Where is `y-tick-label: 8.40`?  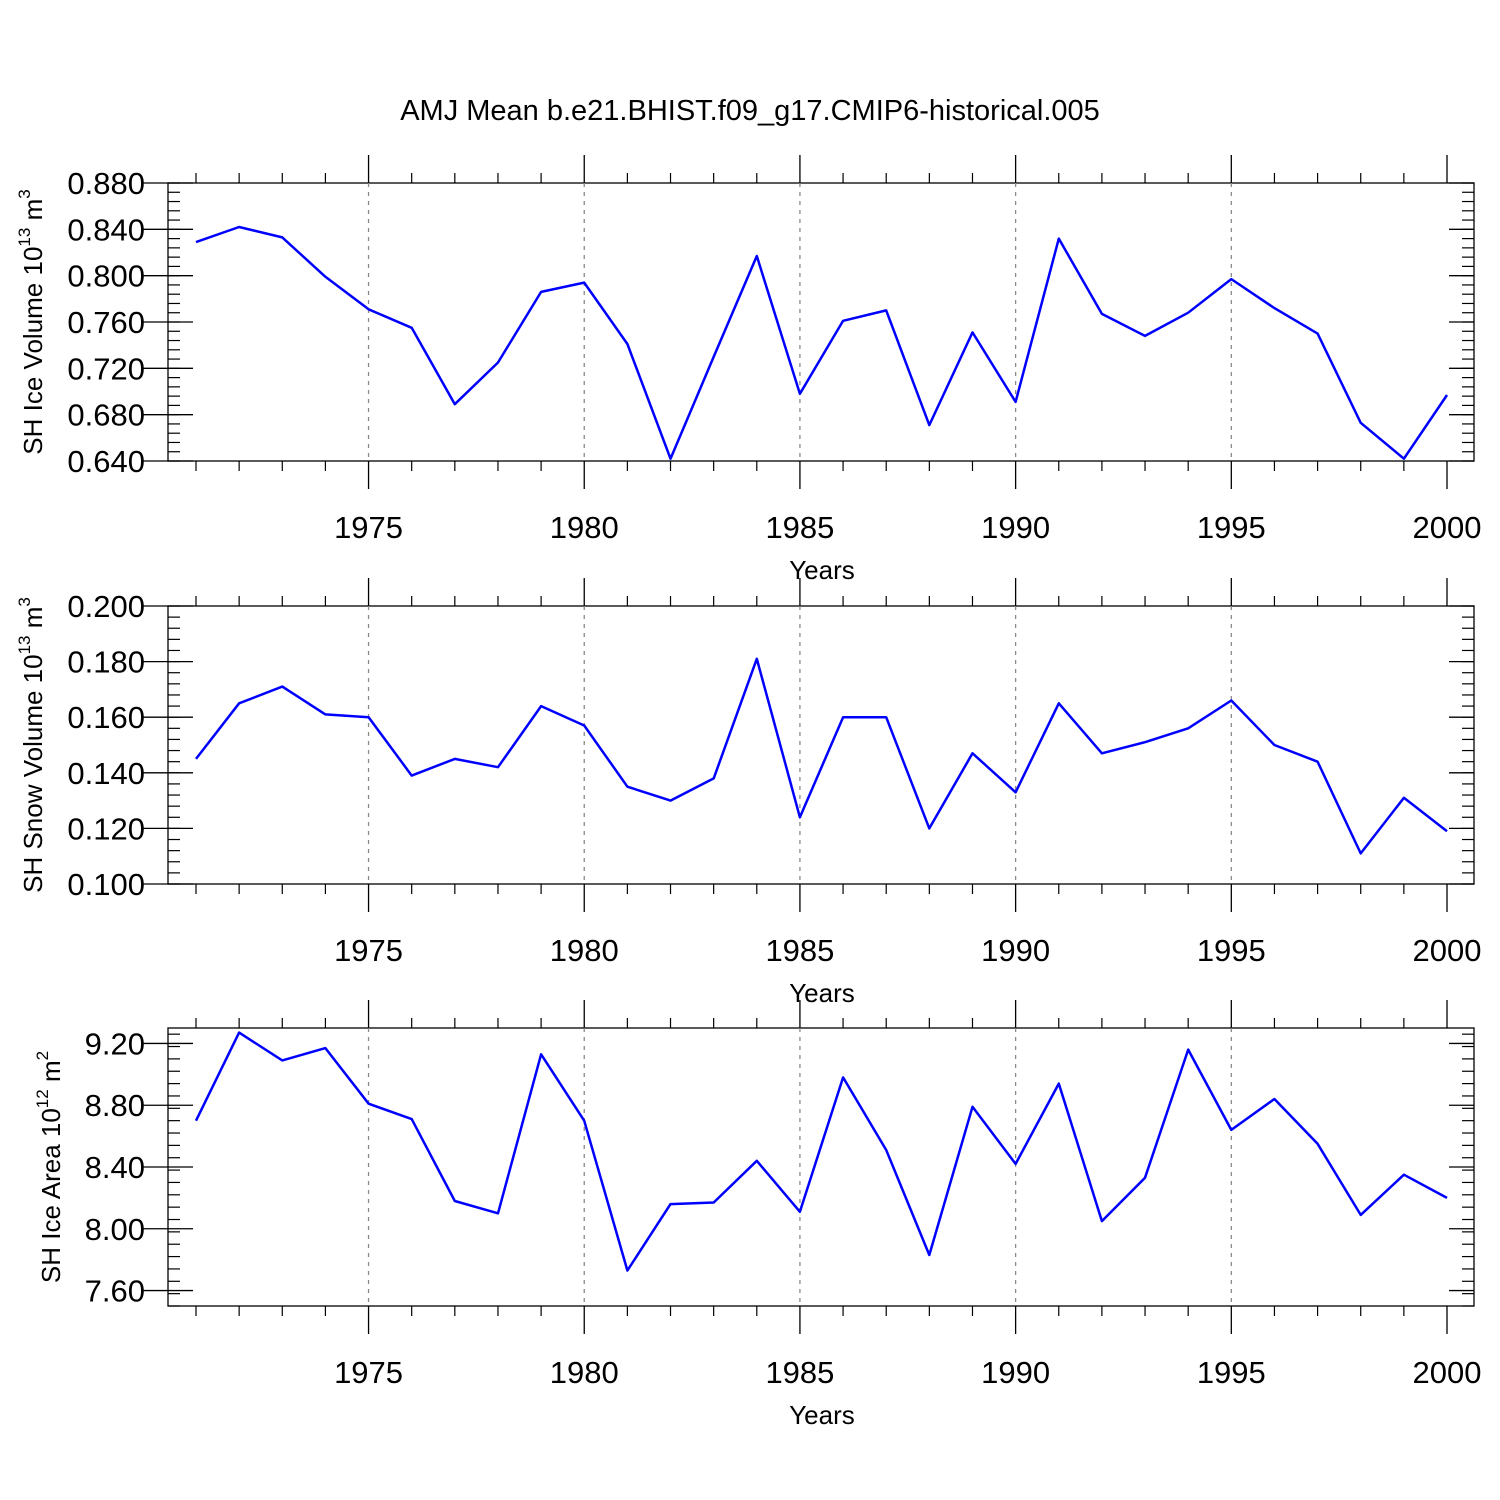 y-tick-label: 8.40 is located at coordinates (115, 1167).